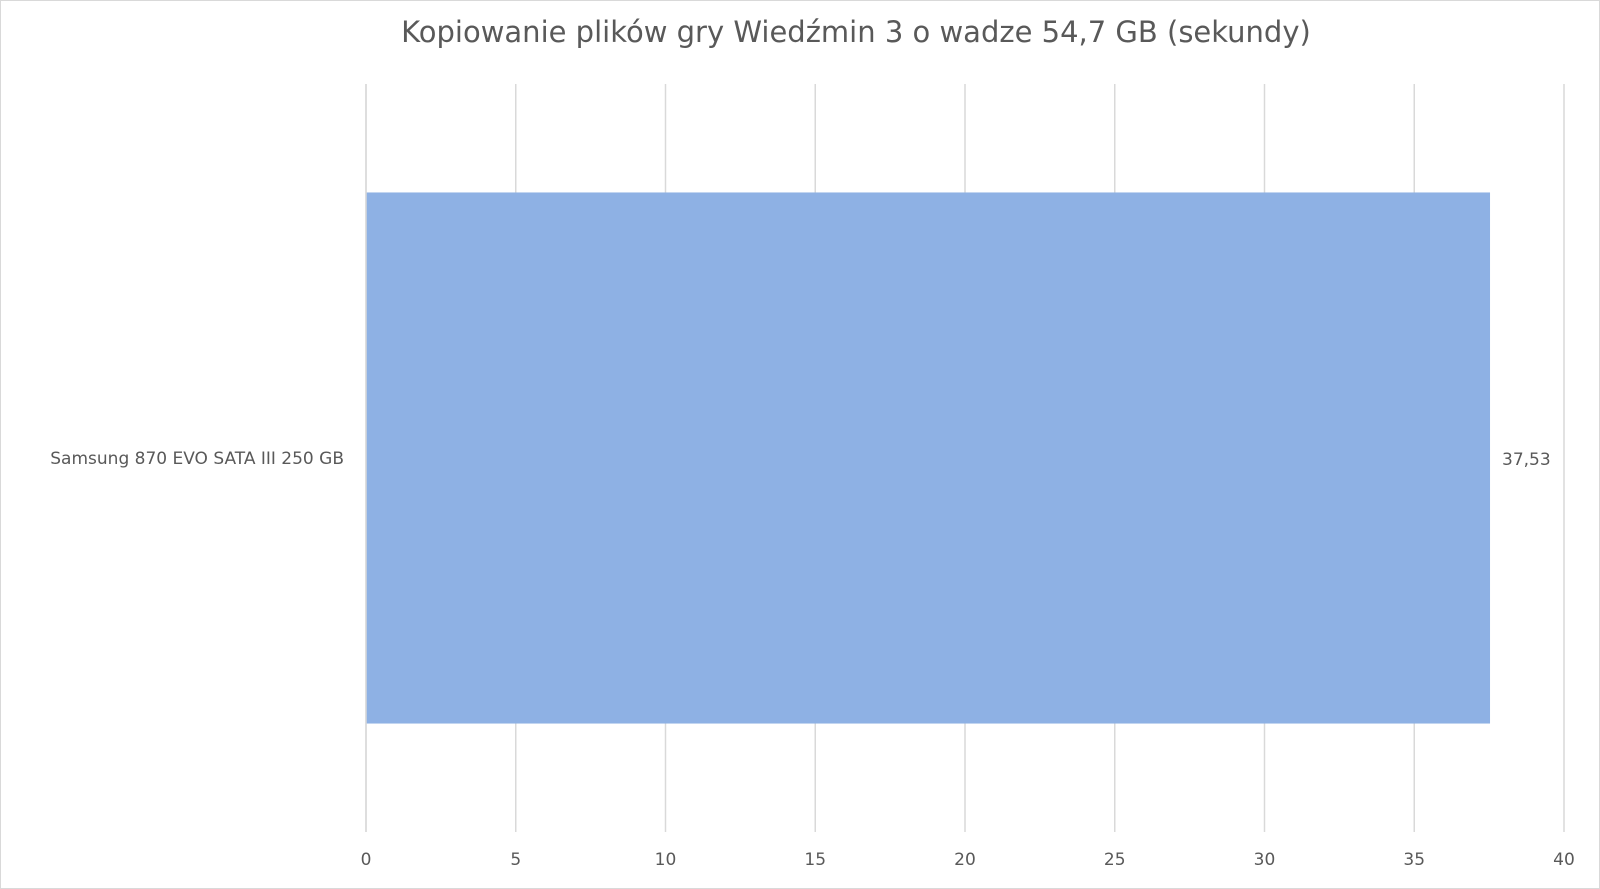  Describe the element at coordinates (197, 459) in the screenshot. I see `y-tick-label: Samsung 870 EVO SATA III 250 GB` at that location.